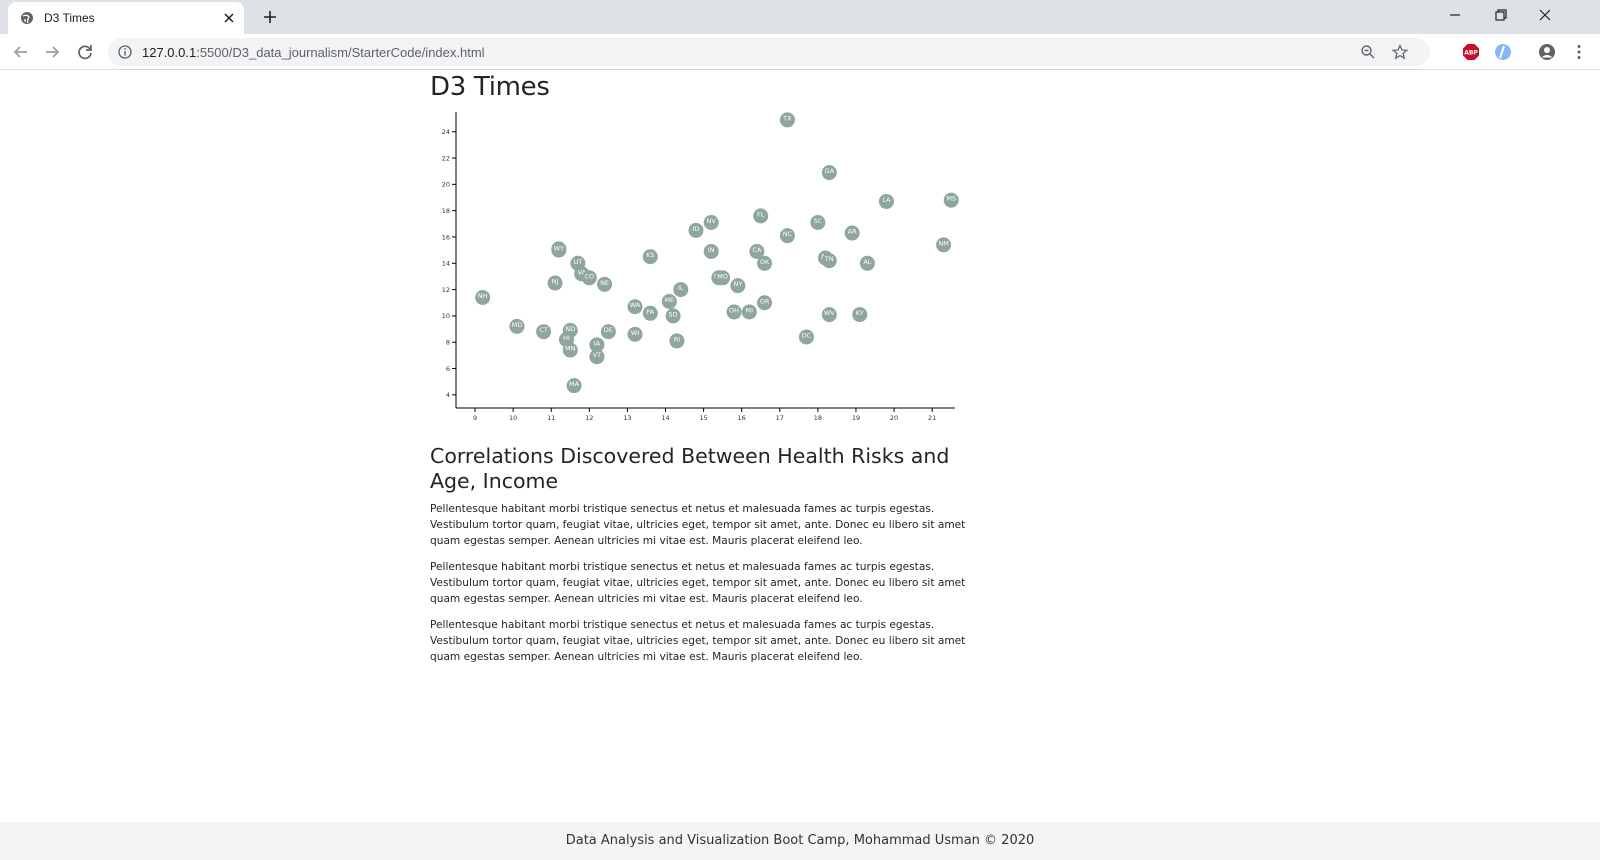 The width and height of the screenshot is (1600, 860). Describe the element at coordinates (125, 52) in the screenshot. I see `info-icon` at that location.